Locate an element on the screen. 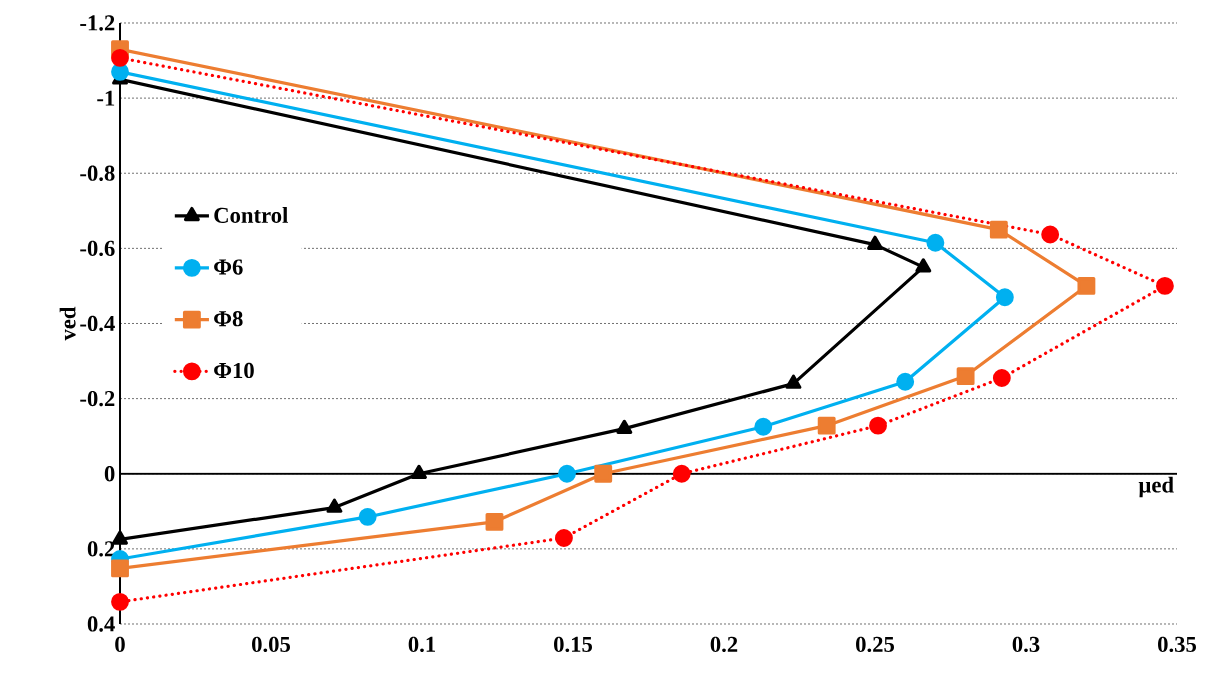 Image resolution: width=1211 pixels, height=673 pixels. y-tick-label: -1.2 is located at coordinates (97, 23).